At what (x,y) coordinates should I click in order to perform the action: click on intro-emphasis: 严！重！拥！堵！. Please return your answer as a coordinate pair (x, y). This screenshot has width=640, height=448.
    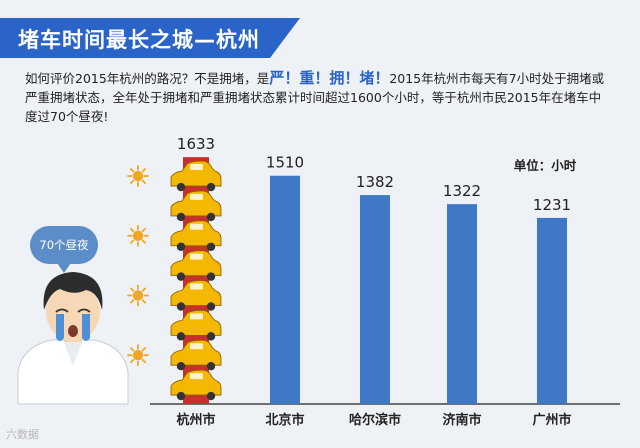
    Looking at the image, I should click on (329, 78).